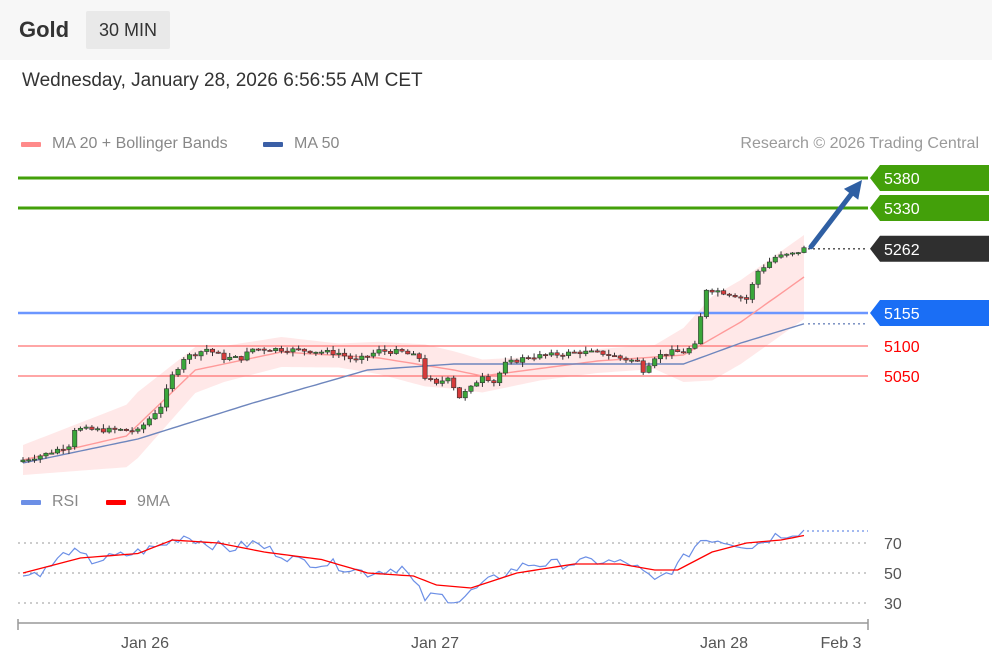 This screenshot has width=992, height=669. I want to click on chart-header: Gold 30 MIN, so click(496, 30).